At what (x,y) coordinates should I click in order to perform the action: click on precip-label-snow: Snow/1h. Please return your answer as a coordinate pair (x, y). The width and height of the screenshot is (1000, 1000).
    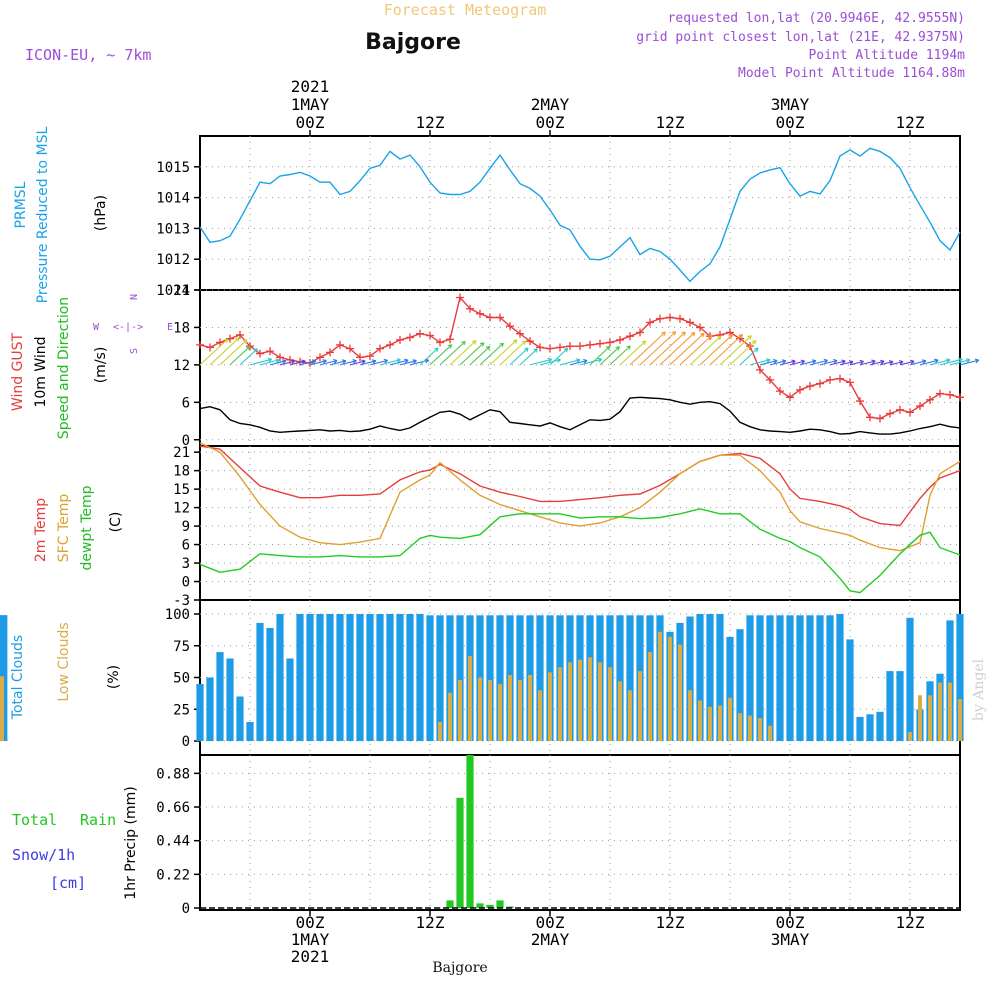
    Looking at the image, I should click on (43, 855).